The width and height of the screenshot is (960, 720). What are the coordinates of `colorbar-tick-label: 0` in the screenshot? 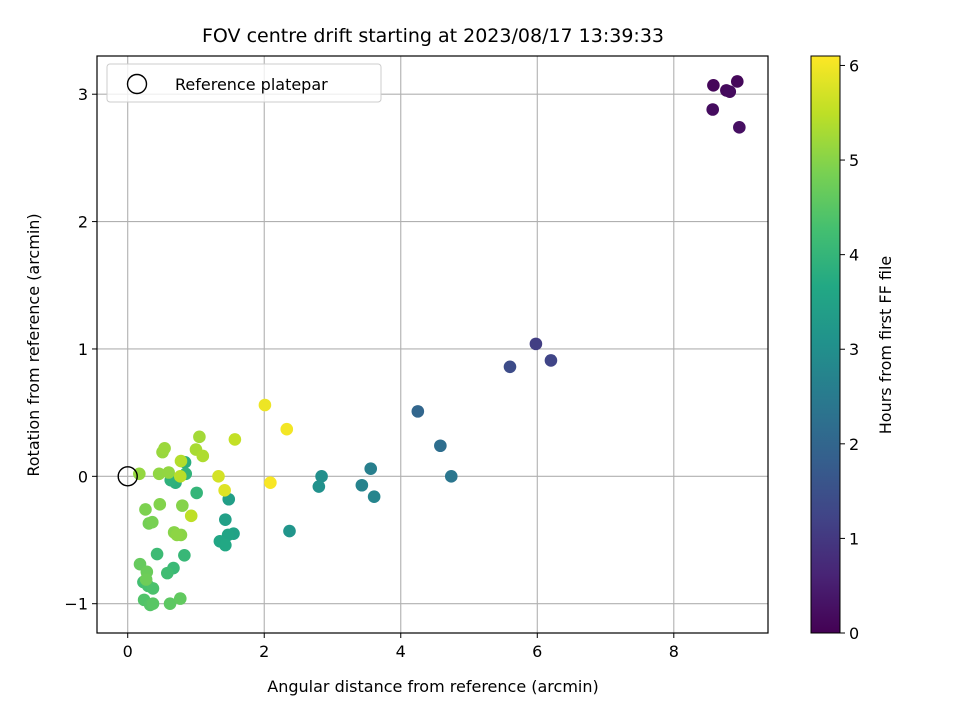 It's located at (854, 633).